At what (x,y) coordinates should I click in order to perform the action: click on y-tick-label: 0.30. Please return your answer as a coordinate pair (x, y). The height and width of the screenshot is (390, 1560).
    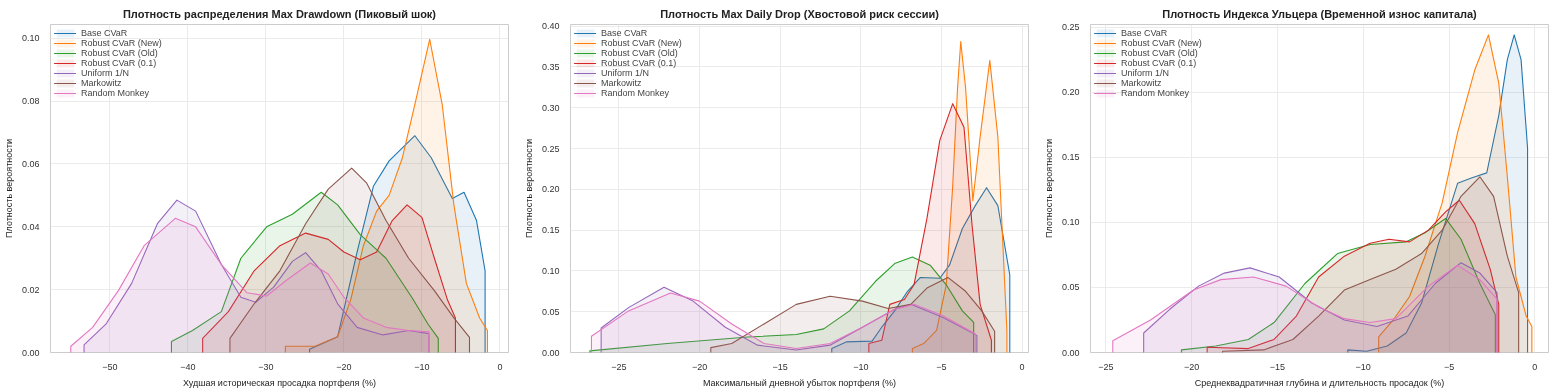
    Looking at the image, I should click on (550, 107).